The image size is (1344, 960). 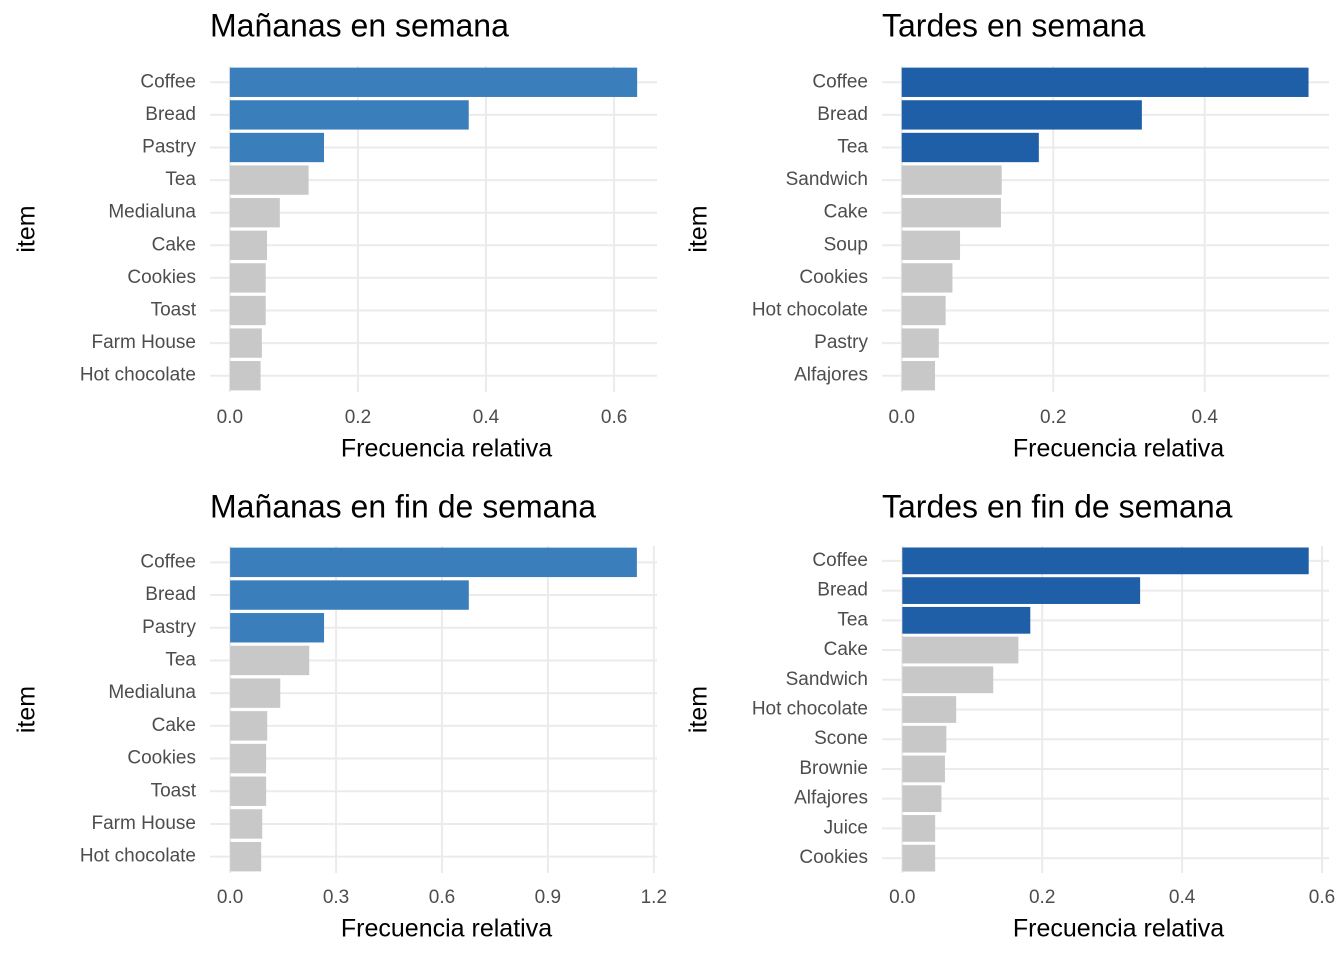 I want to click on y-tick-label: Scone, so click(x=841, y=738).